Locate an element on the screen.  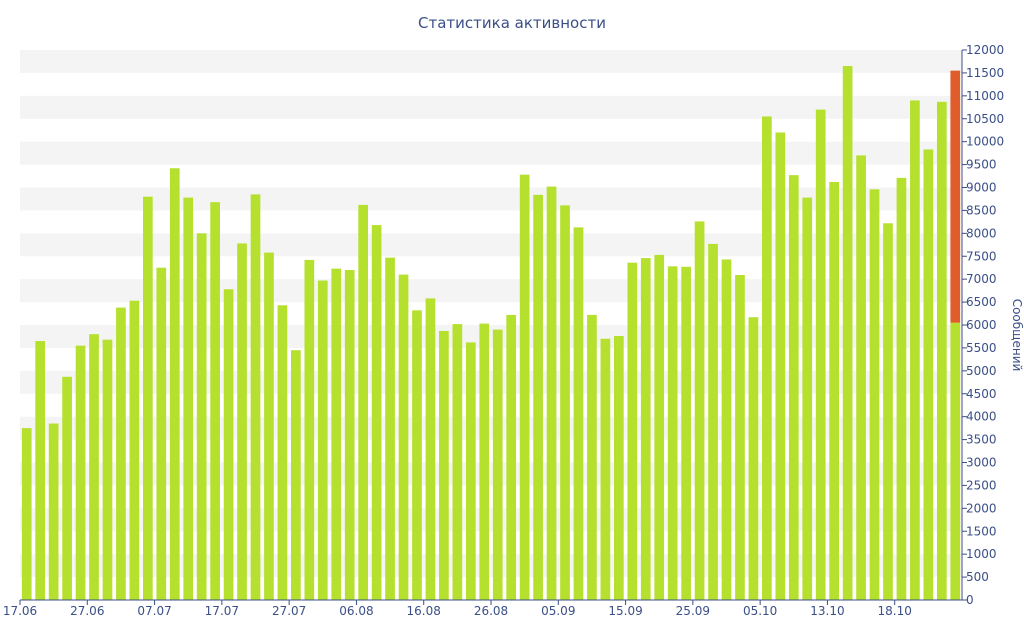
y-tick-label: 5000 is located at coordinates (981, 371).